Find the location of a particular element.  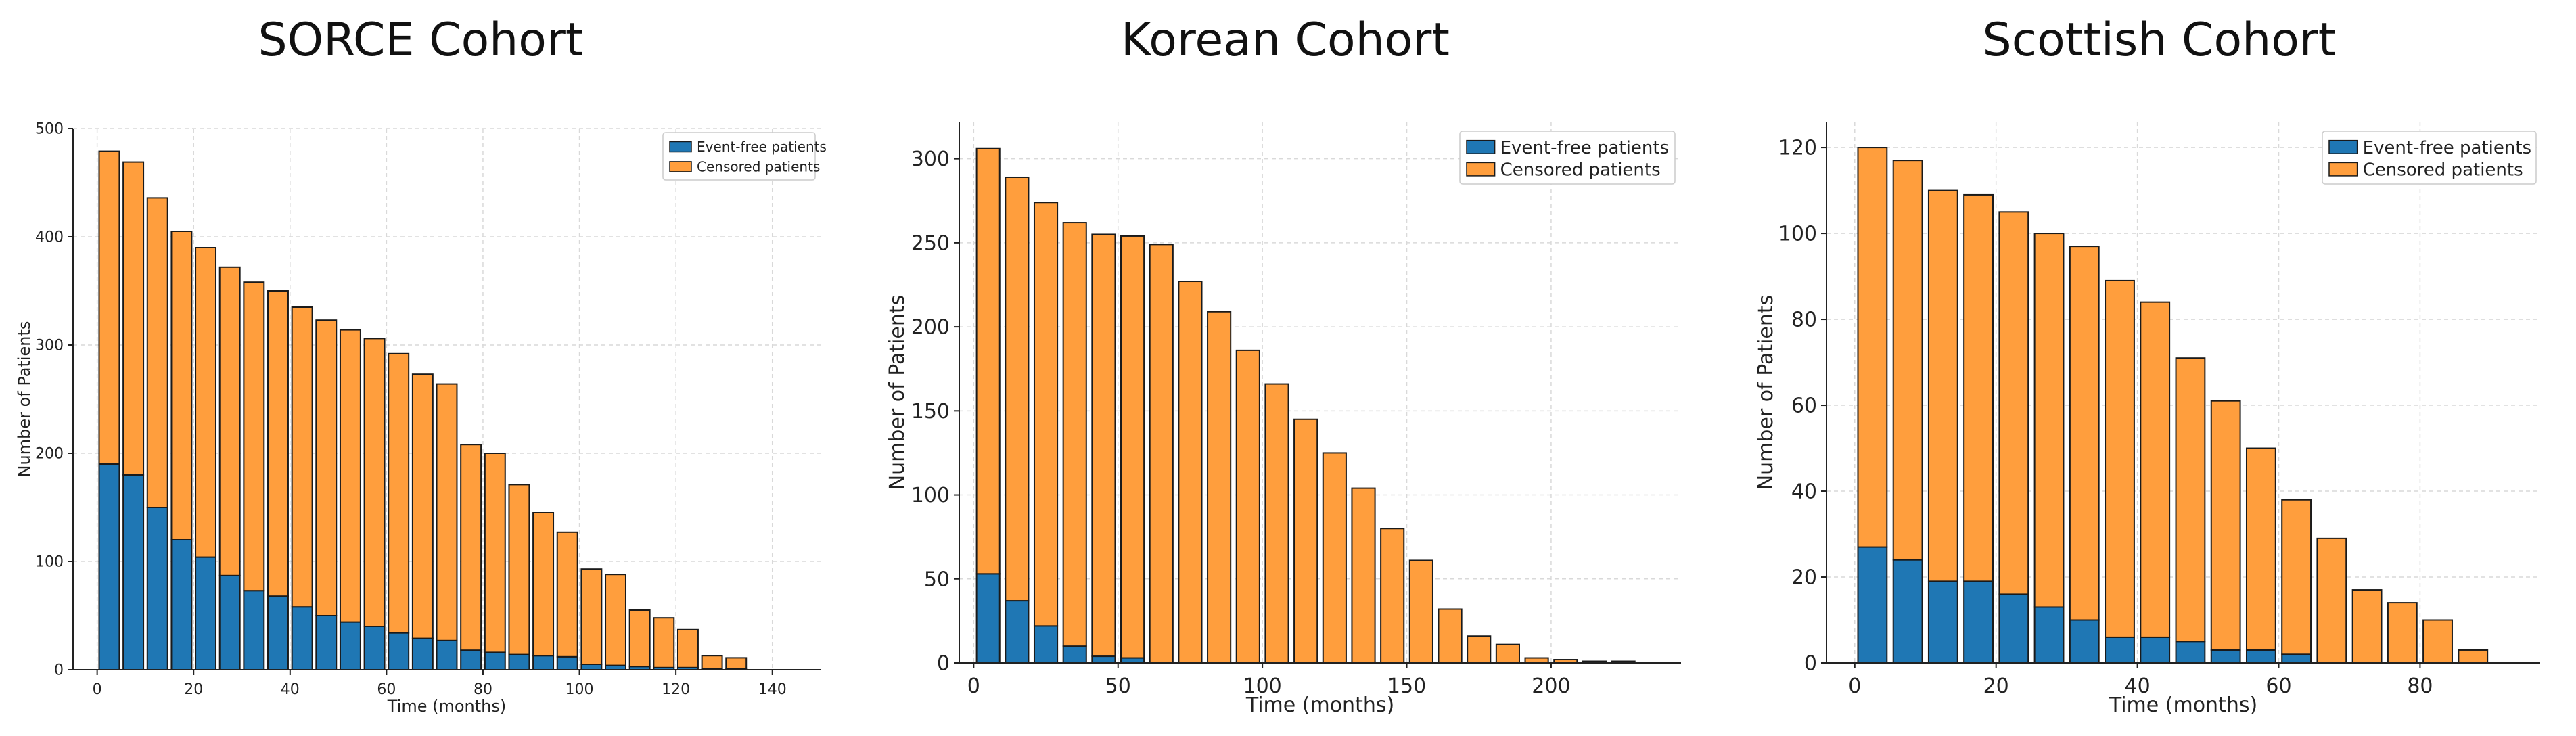

x-tick-label: 40 is located at coordinates (290, 689).